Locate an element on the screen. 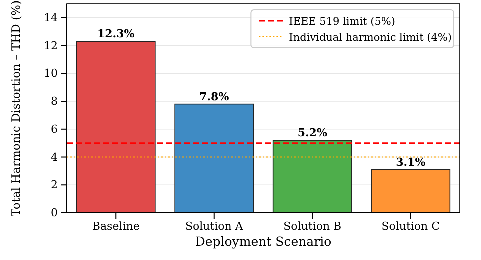 This screenshot has height=260, width=481. x-tick-label: Solution B is located at coordinates (313, 226).